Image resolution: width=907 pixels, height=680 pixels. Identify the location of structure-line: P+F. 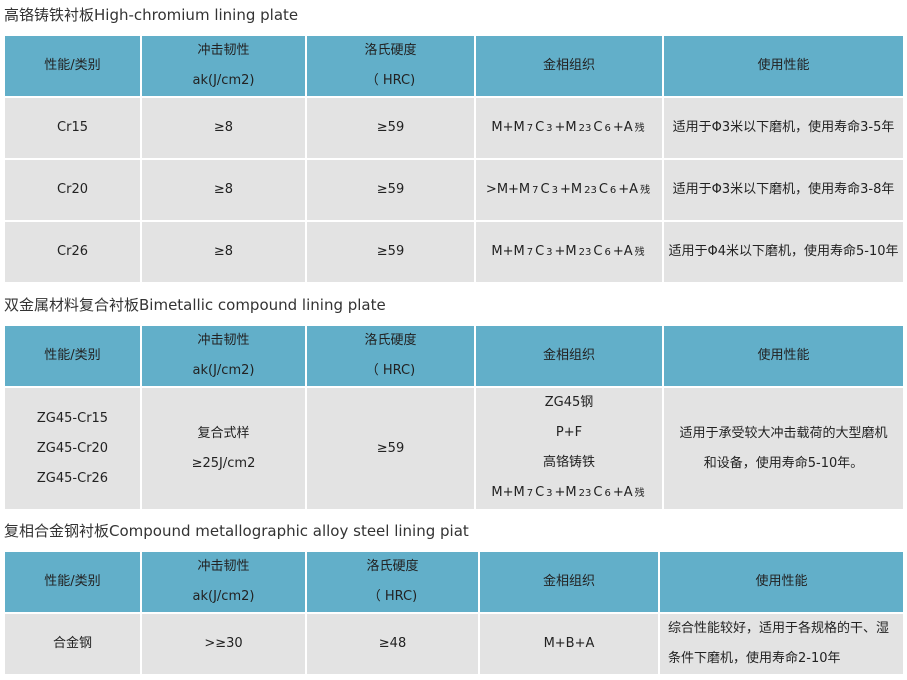
(569, 432).